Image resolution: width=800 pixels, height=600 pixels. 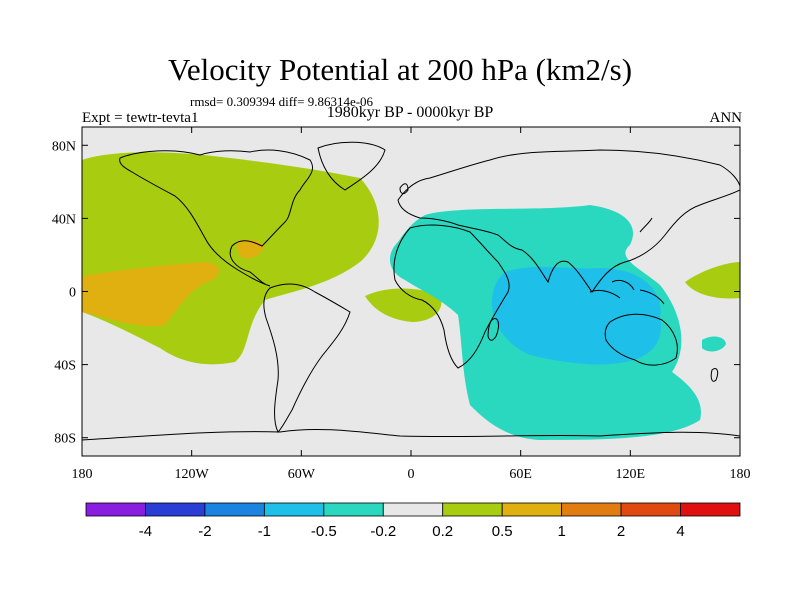 I want to click on y-tick-label: 0, so click(x=72, y=293).